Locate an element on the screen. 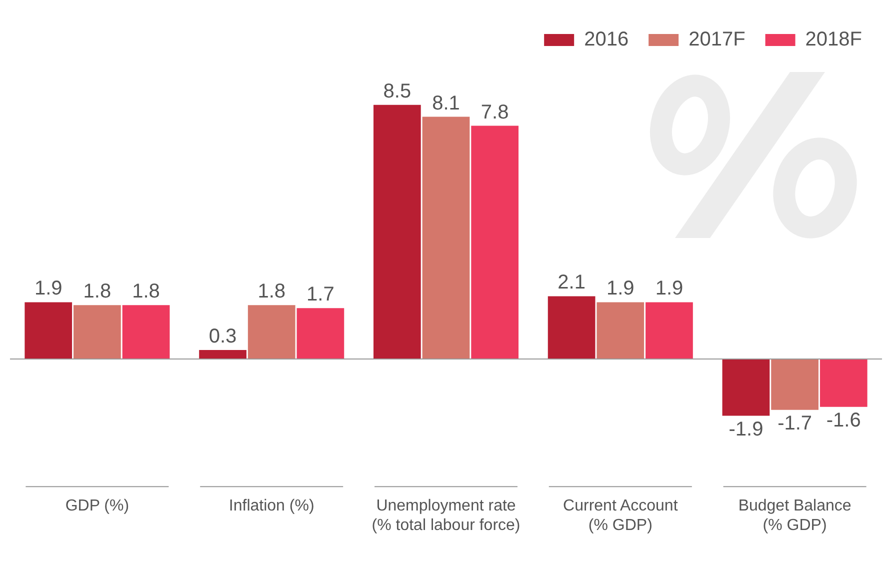 The width and height of the screenshot is (892, 561). legend-label: 2016 is located at coordinates (606, 39).